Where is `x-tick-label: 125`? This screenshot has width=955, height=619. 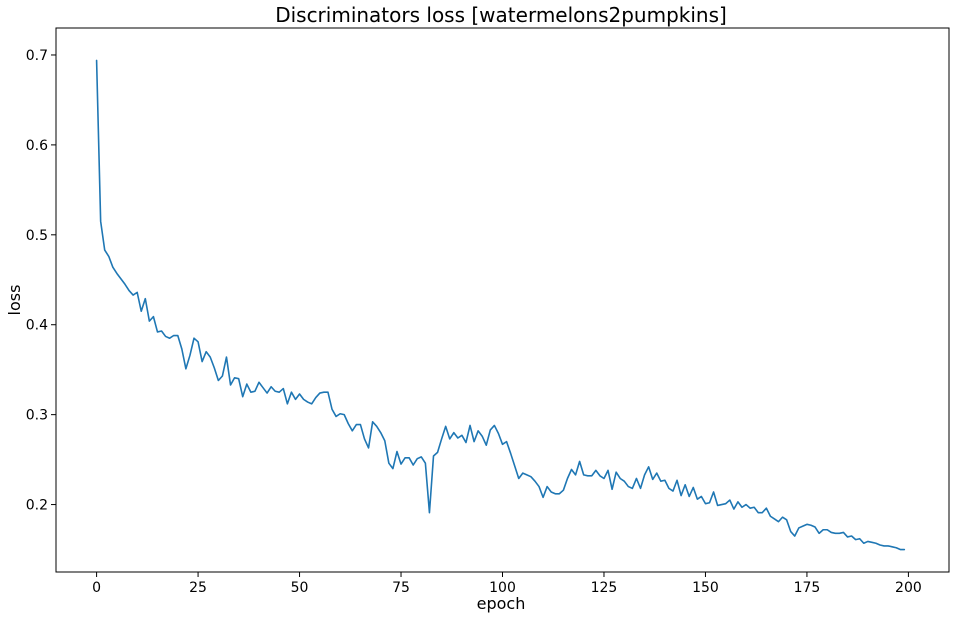 x-tick-label: 125 is located at coordinates (604, 588).